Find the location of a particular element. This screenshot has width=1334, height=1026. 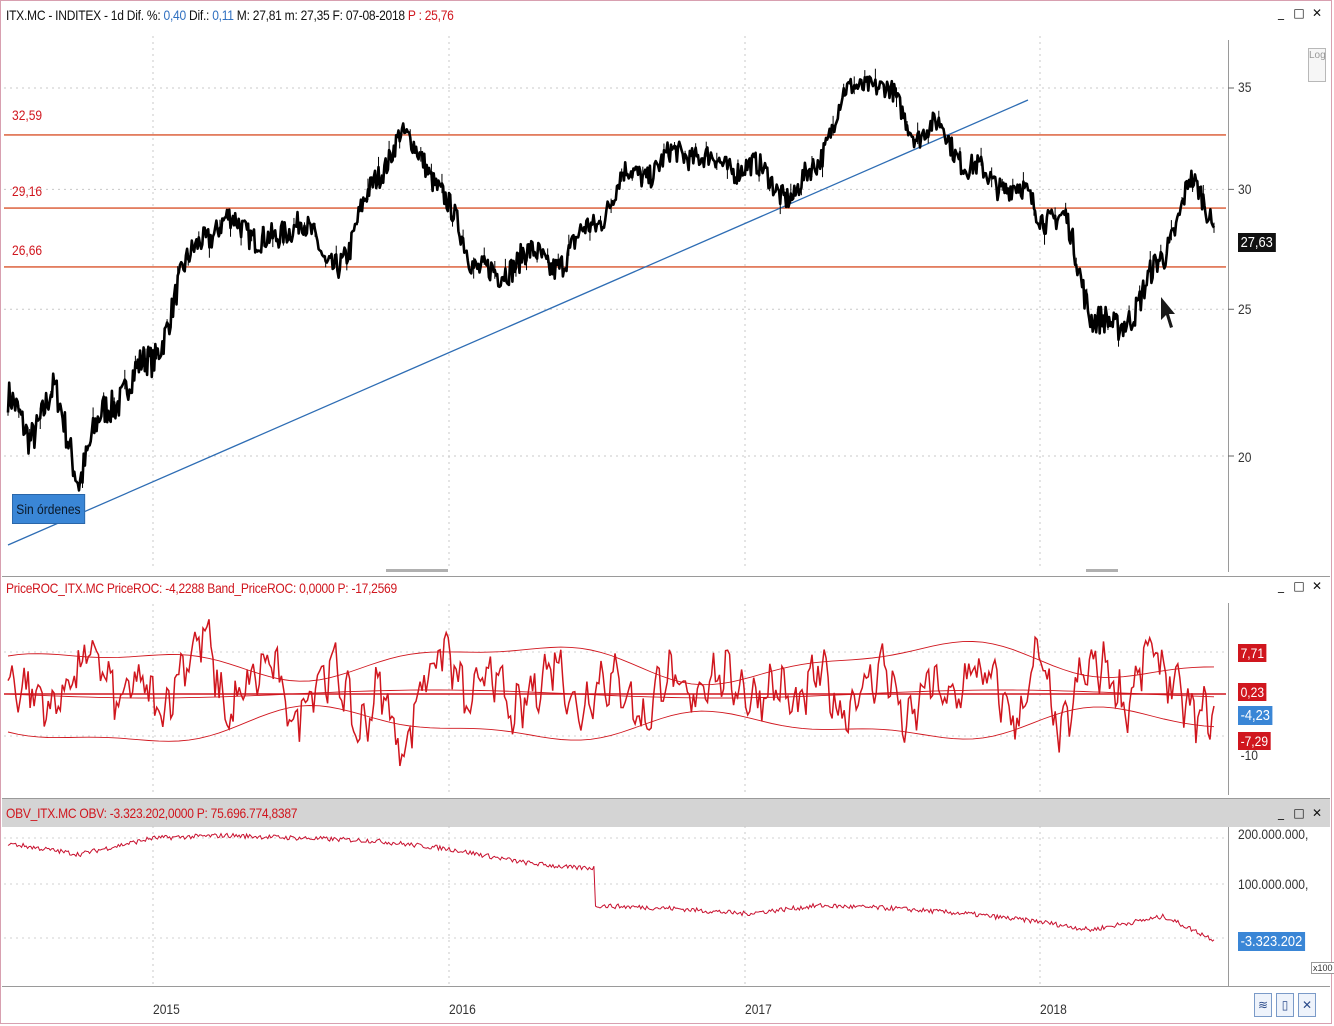

obv-pane-window-buttons: _ □ ✕ is located at coordinates (1299, 813).